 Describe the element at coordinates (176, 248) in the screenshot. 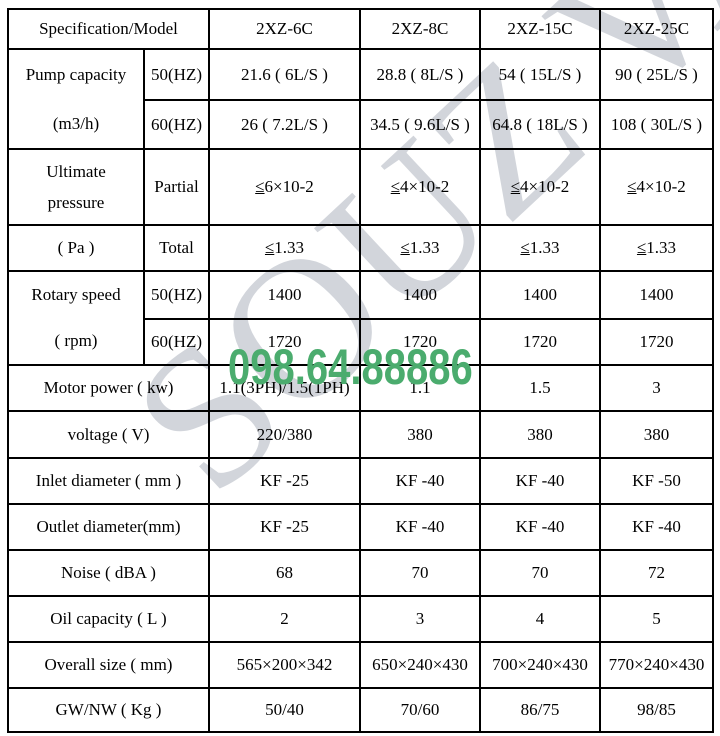

I see `sub-label-total: Total` at that location.